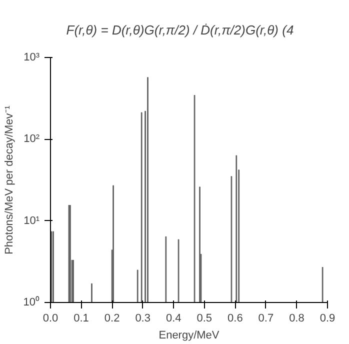 The height and width of the screenshot is (344, 349). Describe the element at coordinates (204, 318) in the screenshot. I see `x-tick-label: 0.5` at that location.